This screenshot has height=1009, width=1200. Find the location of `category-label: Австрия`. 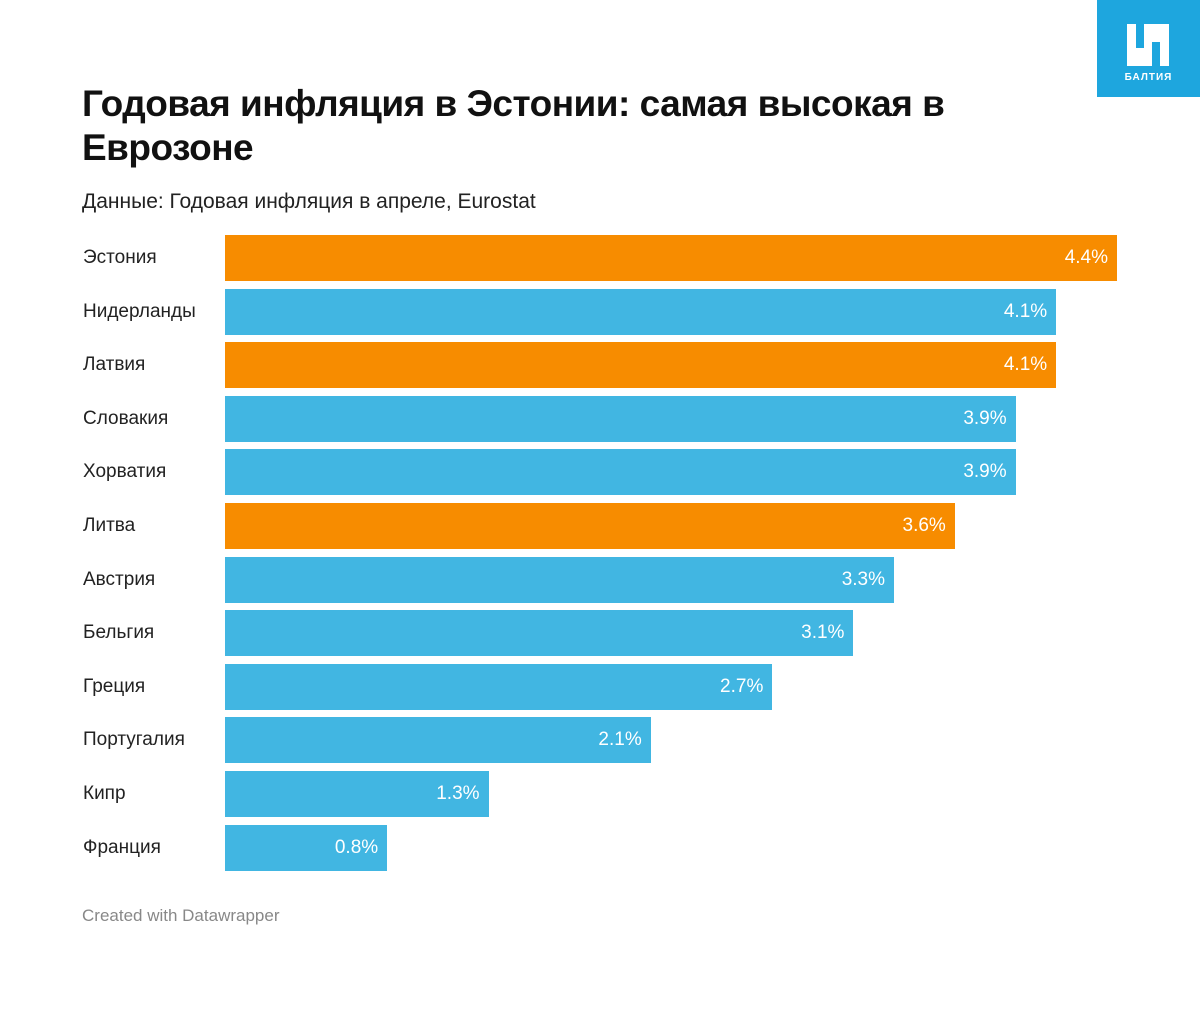

category-label: Австрия is located at coordinates (119, 579).